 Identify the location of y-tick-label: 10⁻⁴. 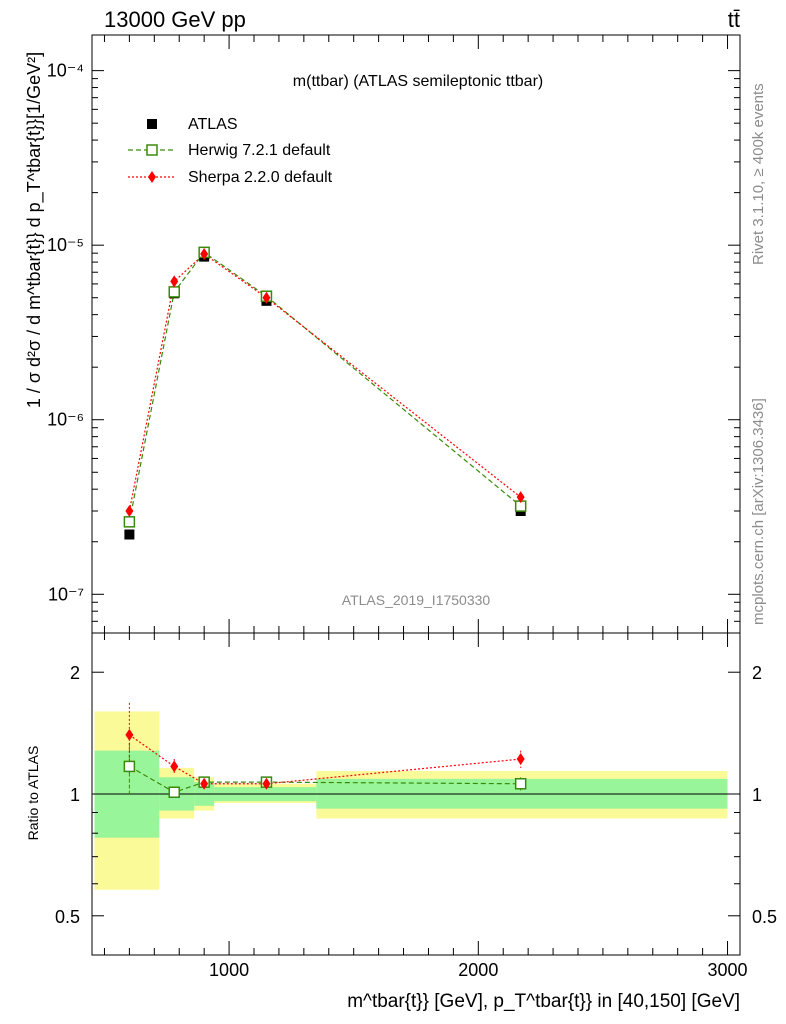
(65, 71).